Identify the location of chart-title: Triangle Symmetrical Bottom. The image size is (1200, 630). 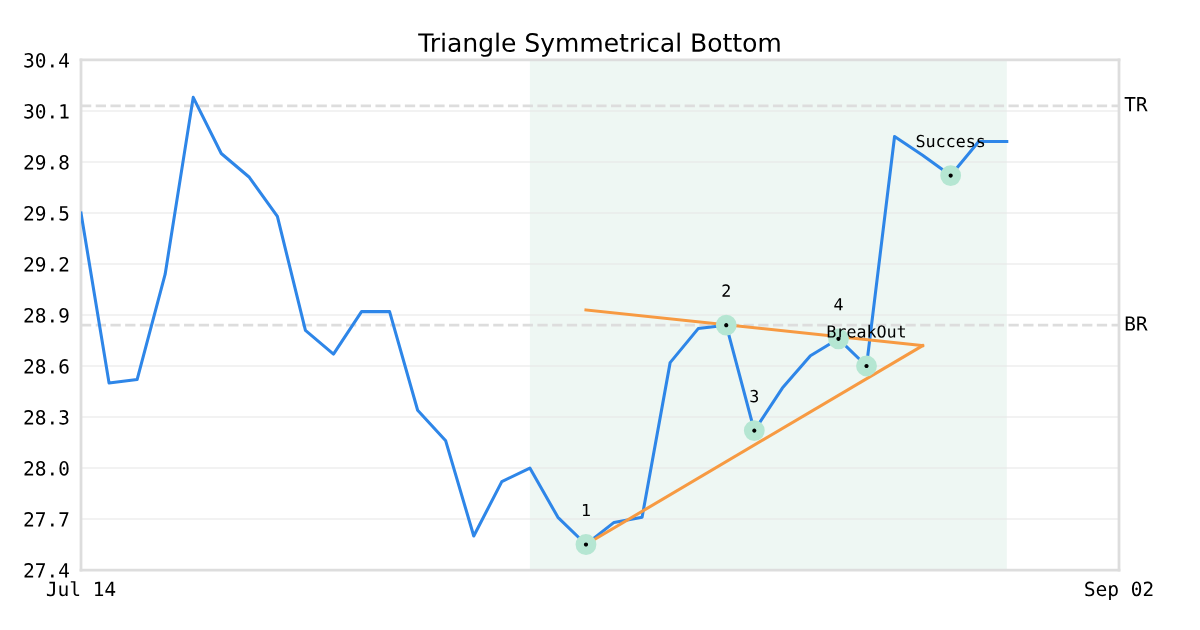
(599, 44).